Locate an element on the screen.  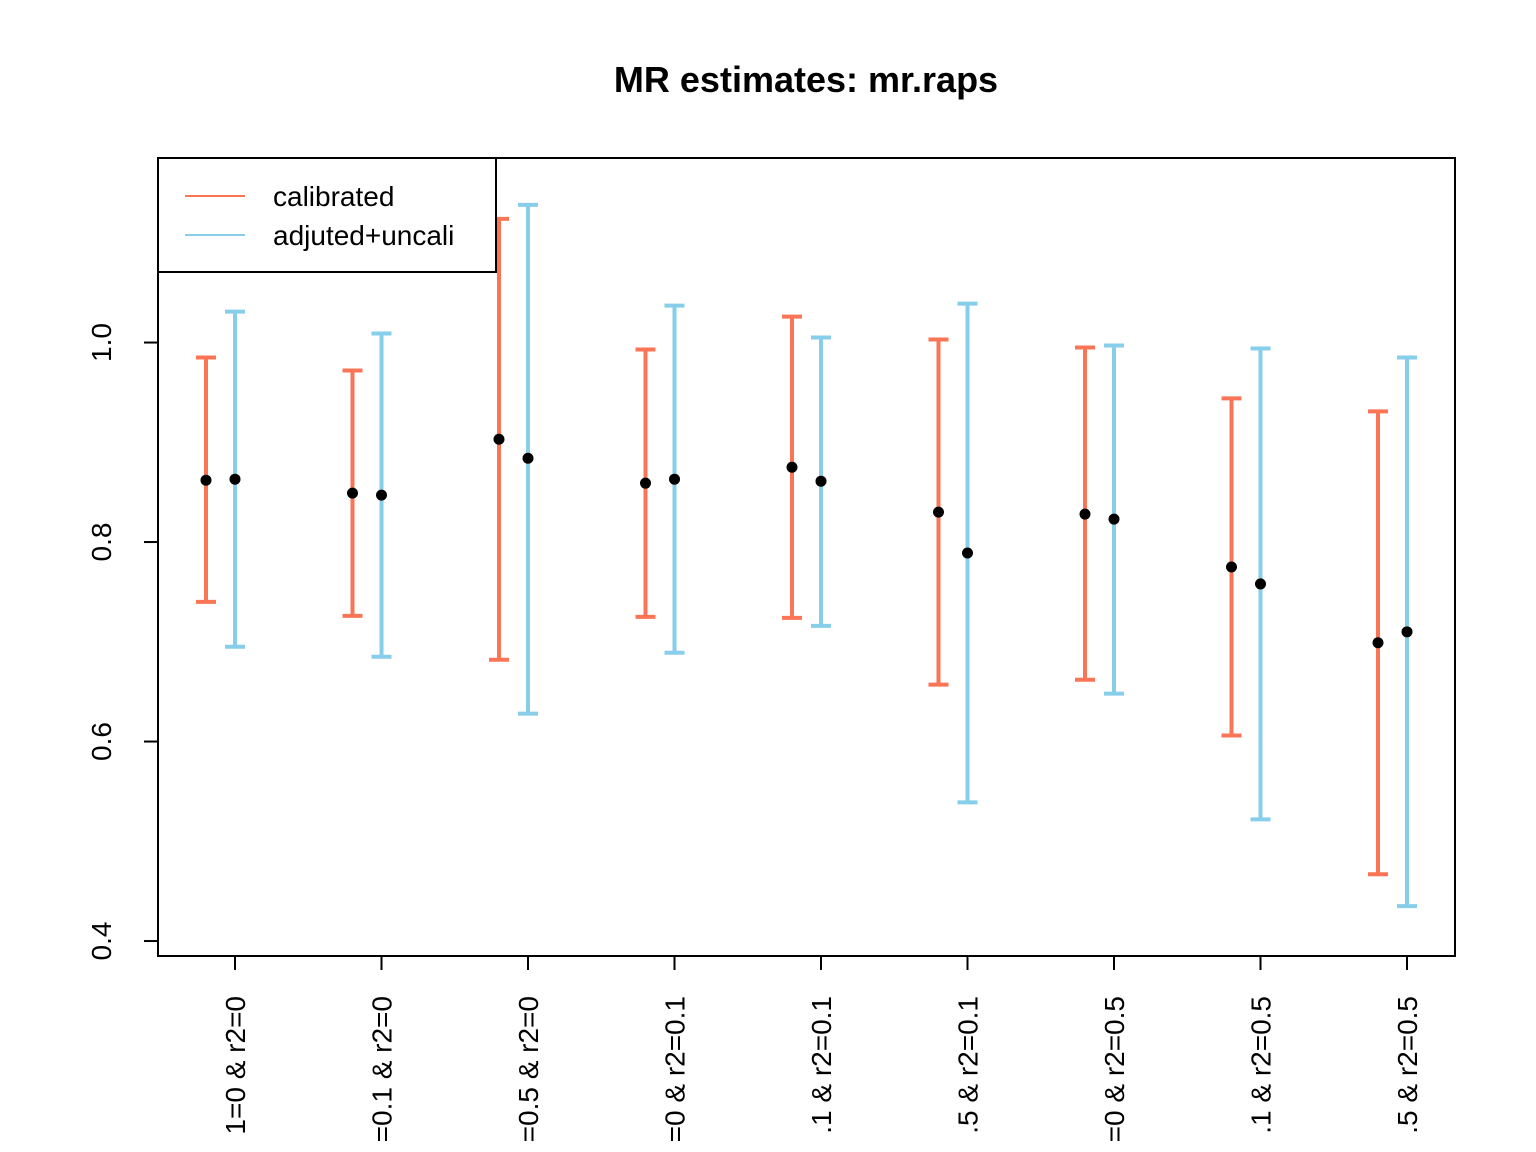
legend: calibrated adjuted+uncali is located at coordinates (327, 215).